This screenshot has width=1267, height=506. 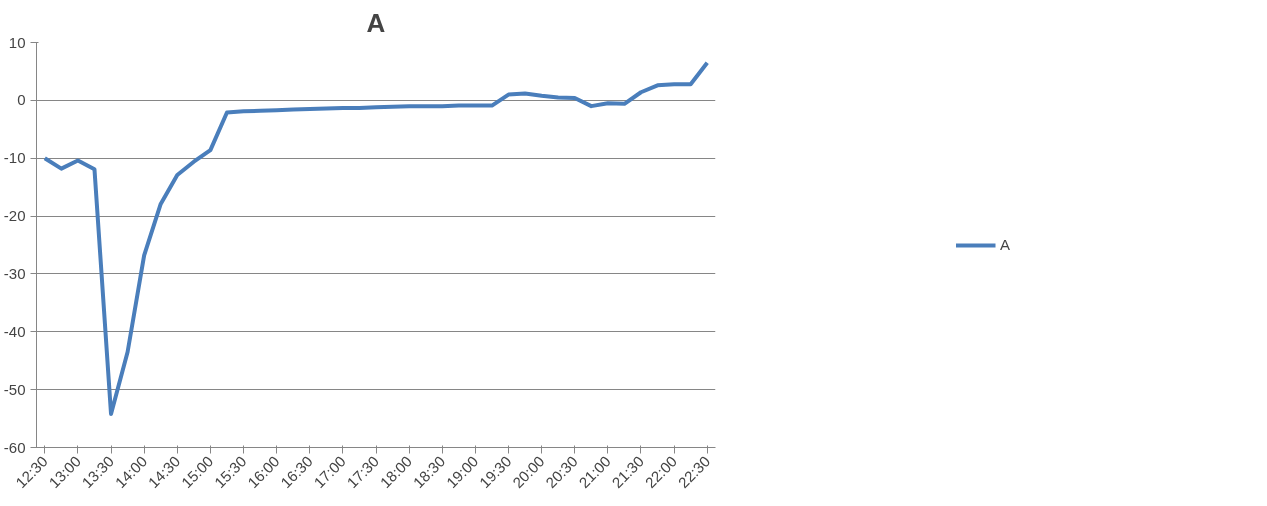 What do you see at coordinates (14, 158) in the screenshot?
I see `y-tick-label: -10` at bounding box center [14, 158].